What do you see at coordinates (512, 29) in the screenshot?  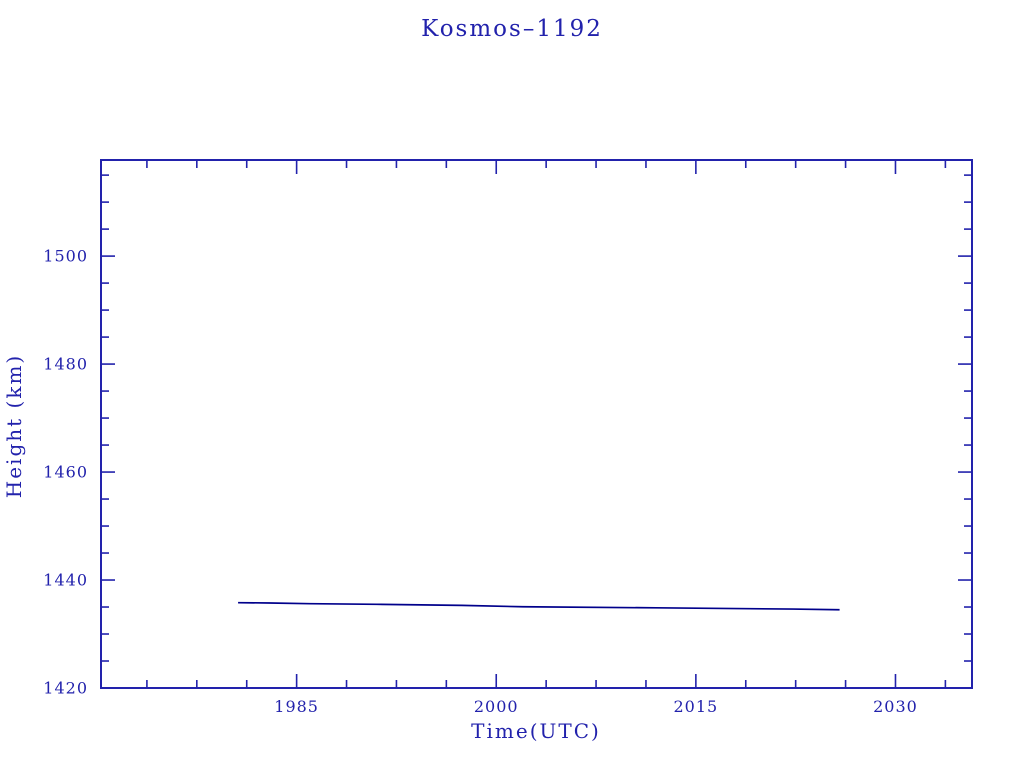 I see `chart-title: Kosmos–1192` at bounding box center [512, 29].